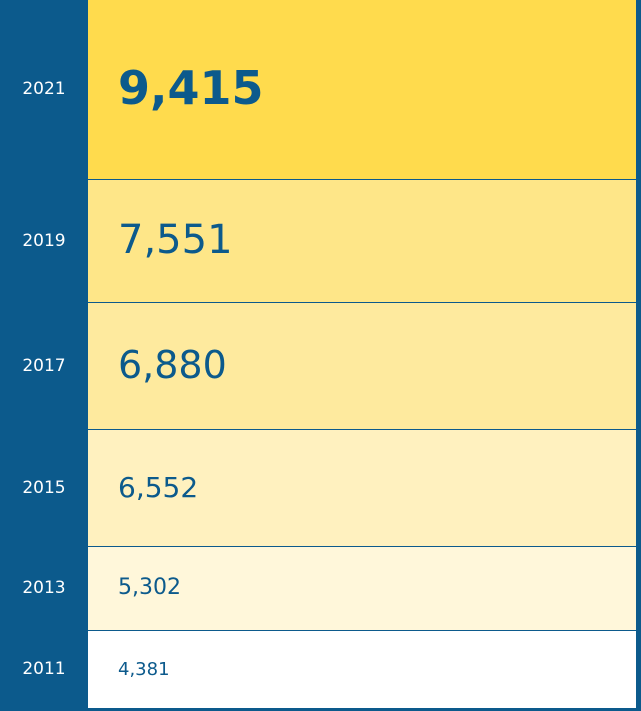 This screenshot has width=641, height=711. Describe the element at coordinates (144, 669) in the screenshot. I see `value-label: 4,381` at that location.